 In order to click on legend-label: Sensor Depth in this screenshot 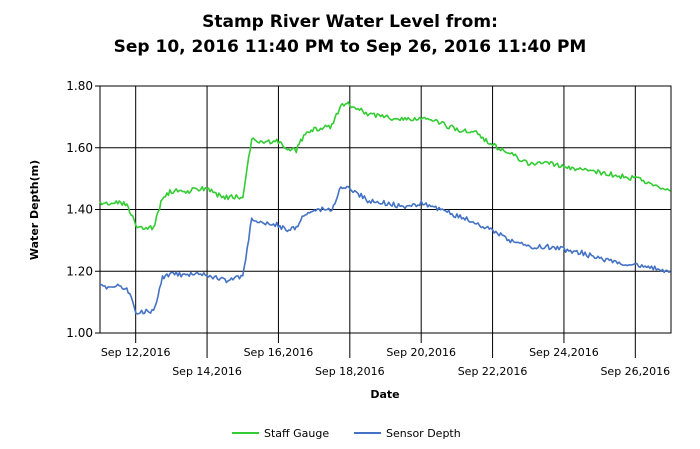, I will do `click(423, 433)`.